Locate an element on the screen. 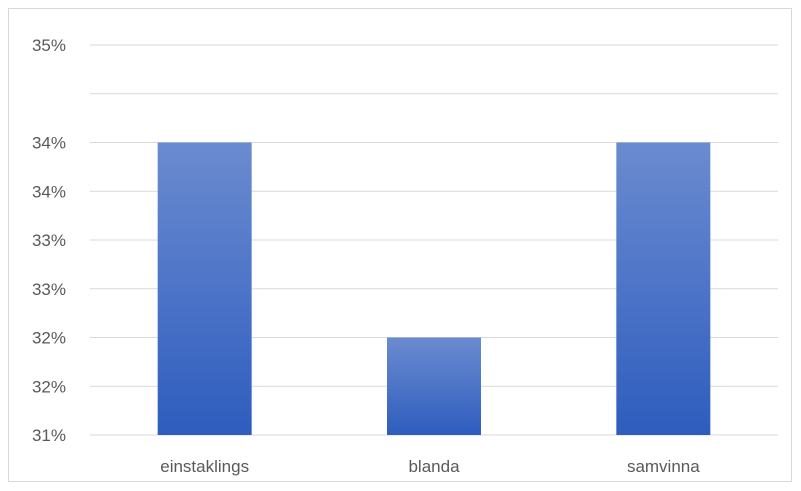  bar-einstaklings is located at coordinates (204, 288).